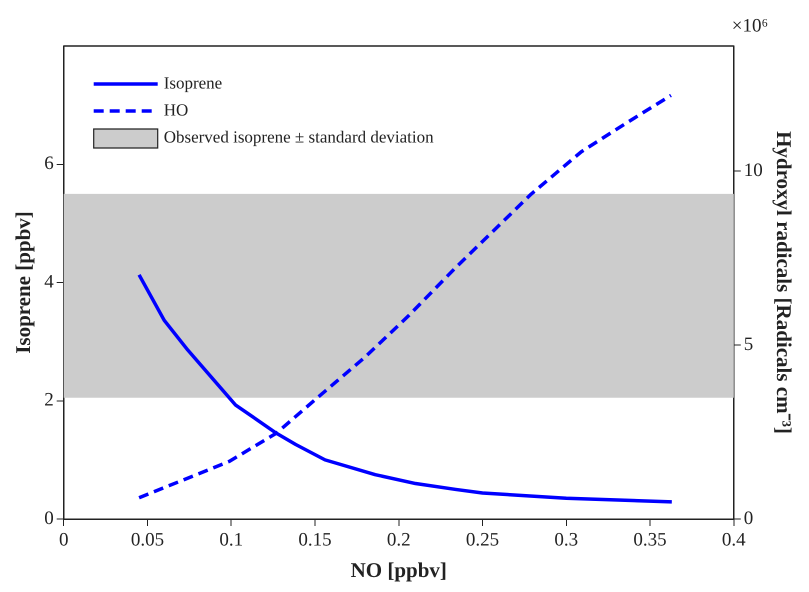 This screenshot has height=592, width=809. What do you see at coordinates (193, 82) in the screenshot?
I see `legend-label: Isoprene` at bounding box center [193, 82].